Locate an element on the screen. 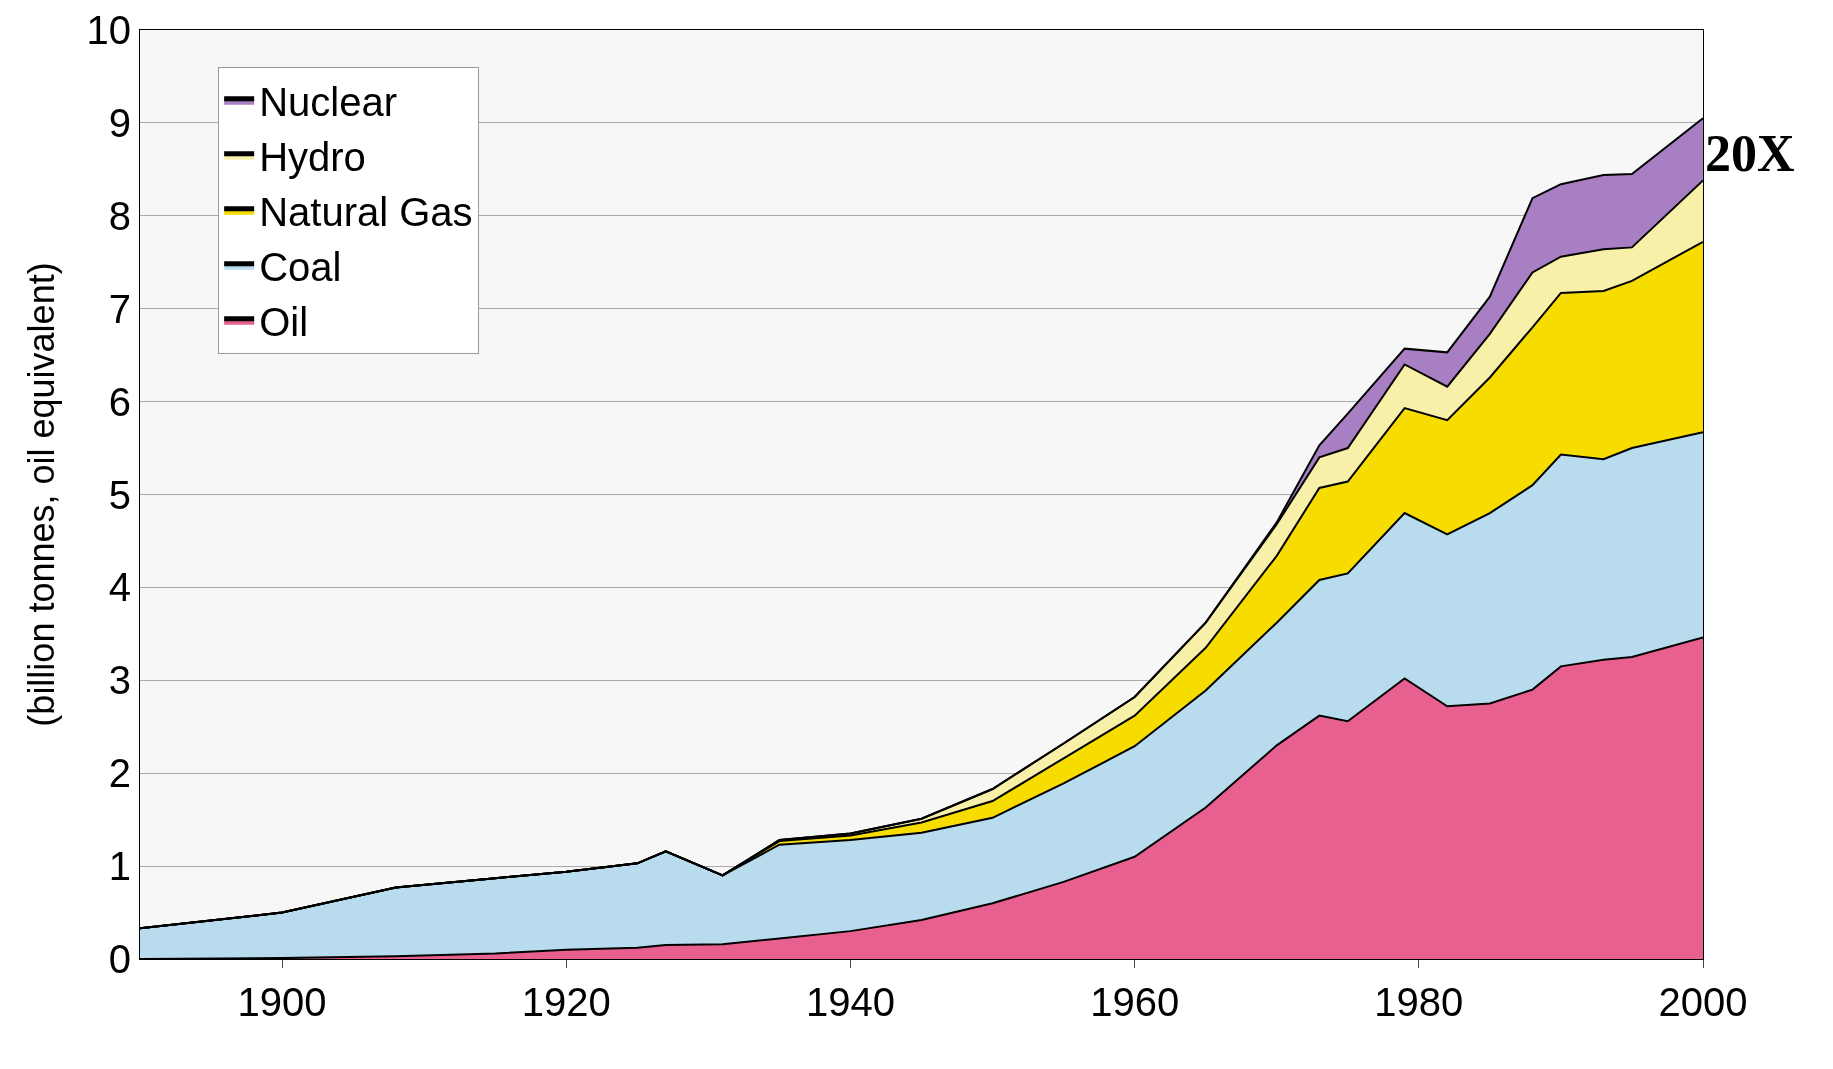 The height and width of the screenshot is (1069, 1833). y-tick-label: 6 is located at coordinates (119, 401).